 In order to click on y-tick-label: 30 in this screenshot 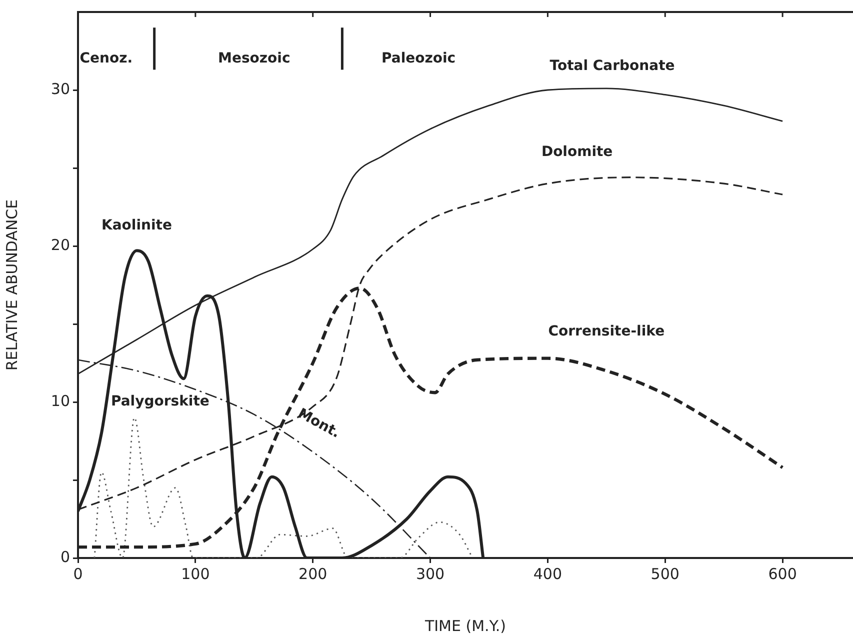, I will do `click(60, 89)`.